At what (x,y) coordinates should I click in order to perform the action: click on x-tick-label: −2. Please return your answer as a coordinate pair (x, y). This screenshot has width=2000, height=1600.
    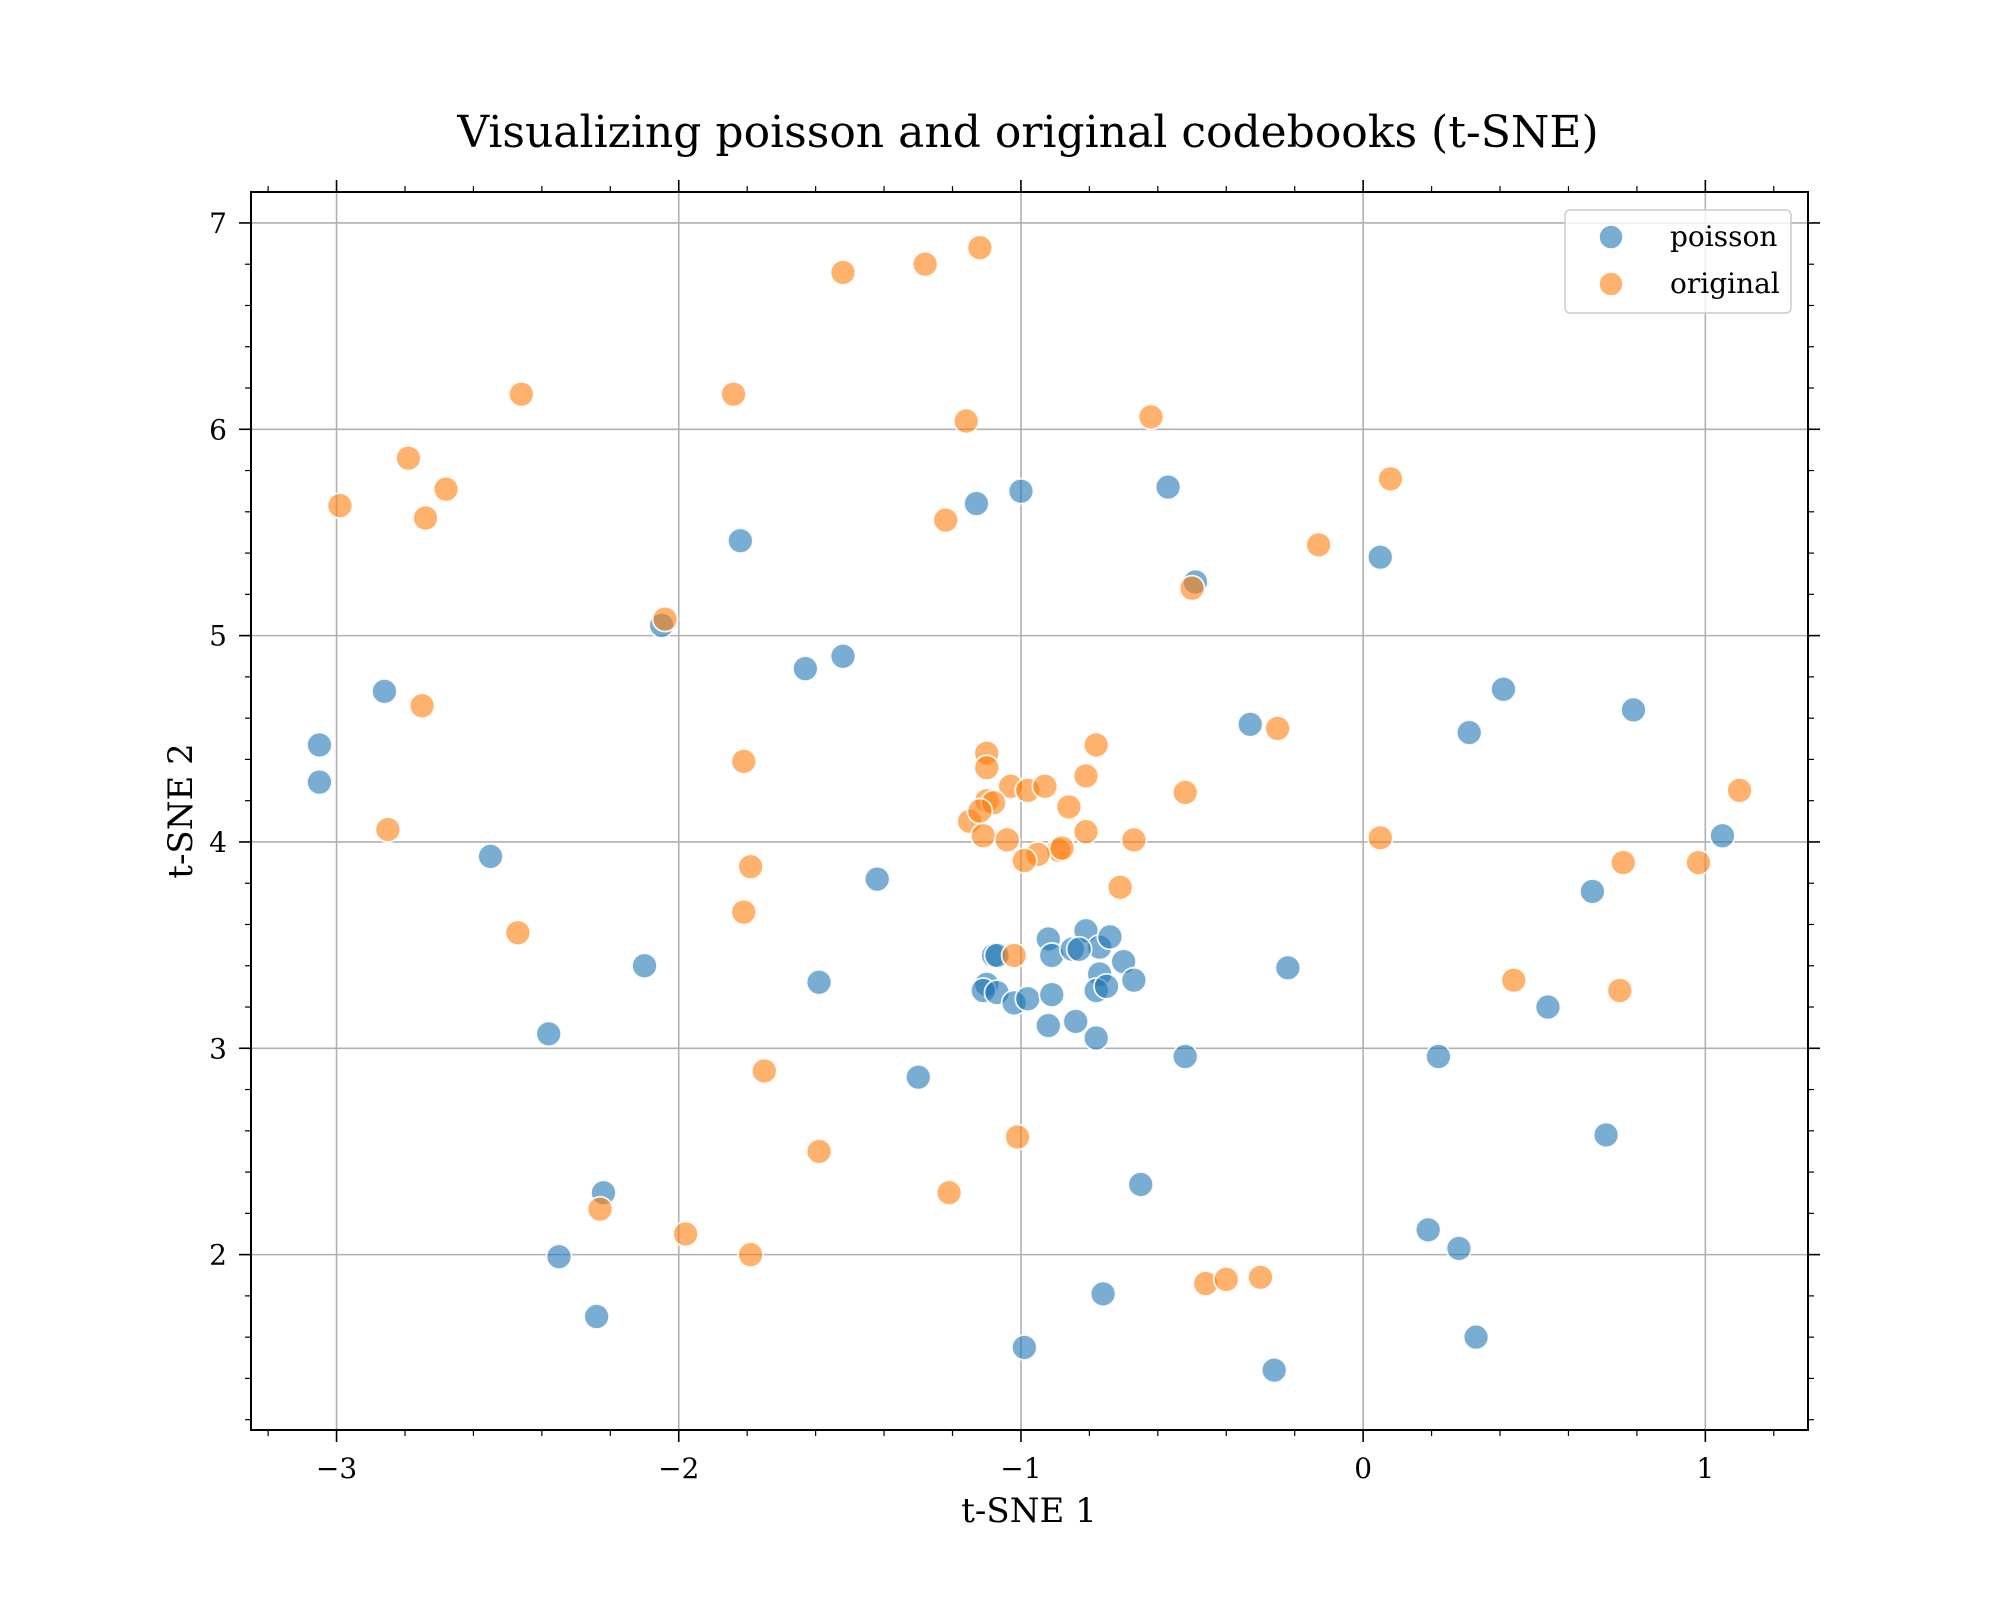
    Looking at the image, I should click on (678, 1468).